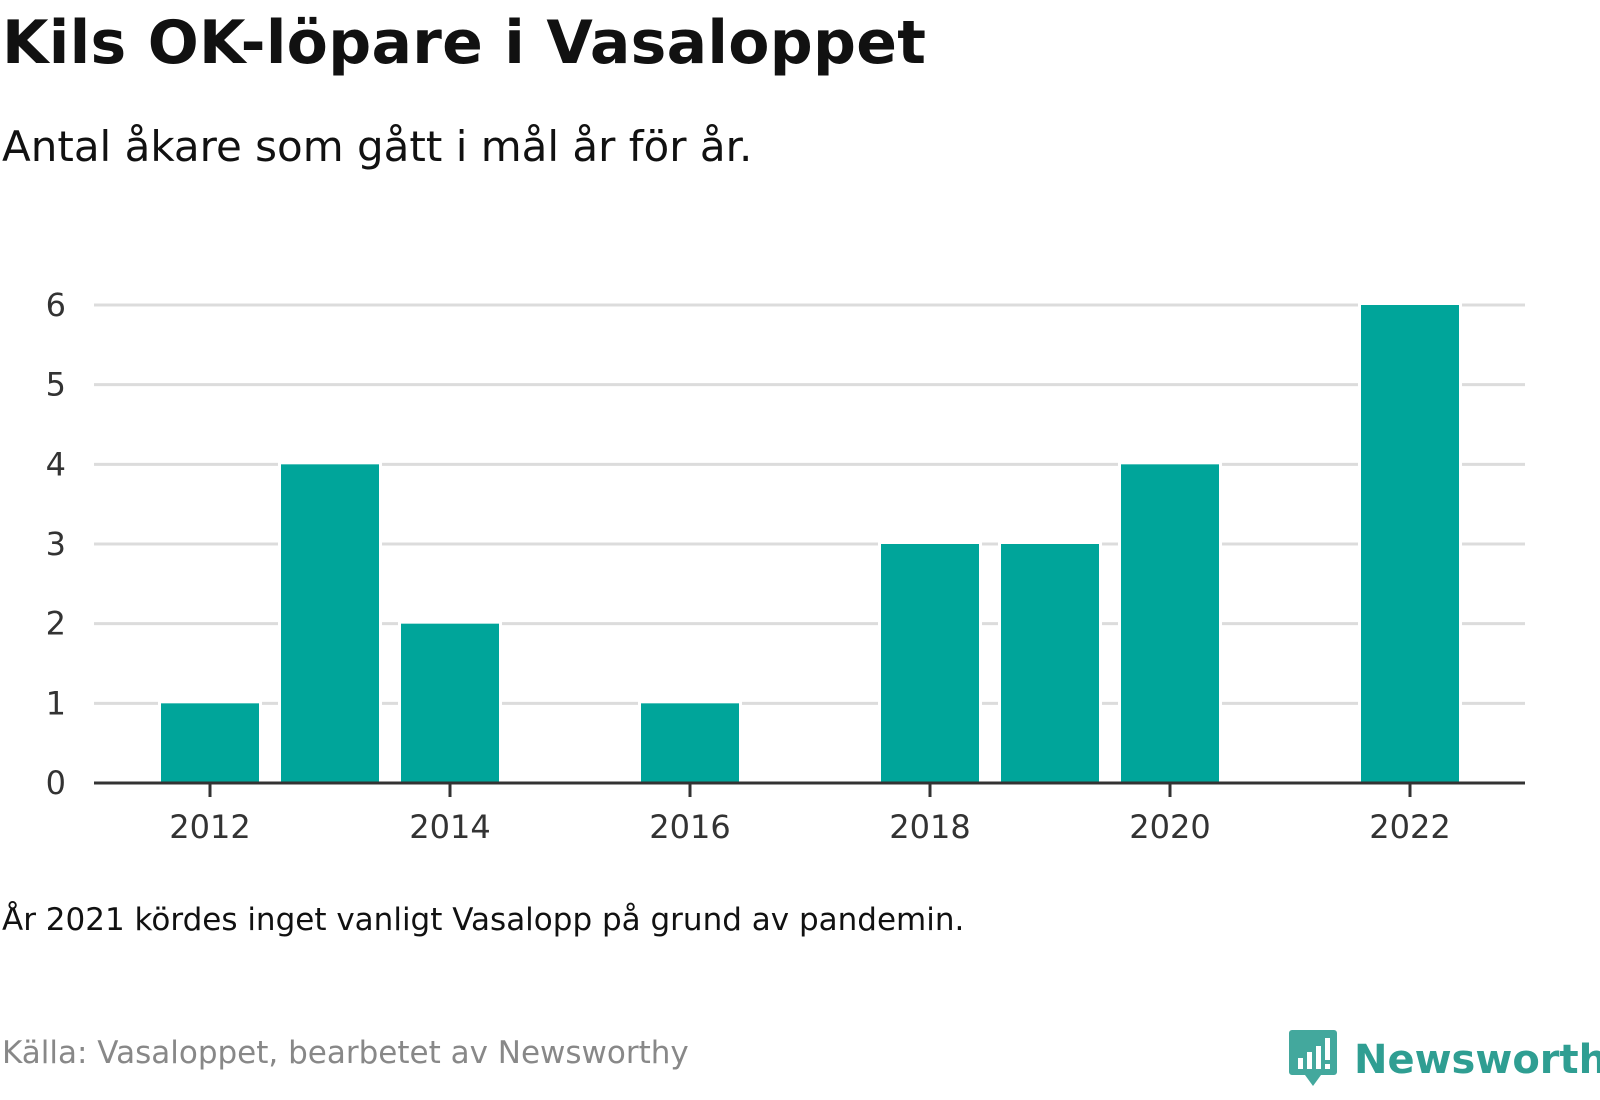  I want to click on y-tick-label: 6, so click(56, 305).